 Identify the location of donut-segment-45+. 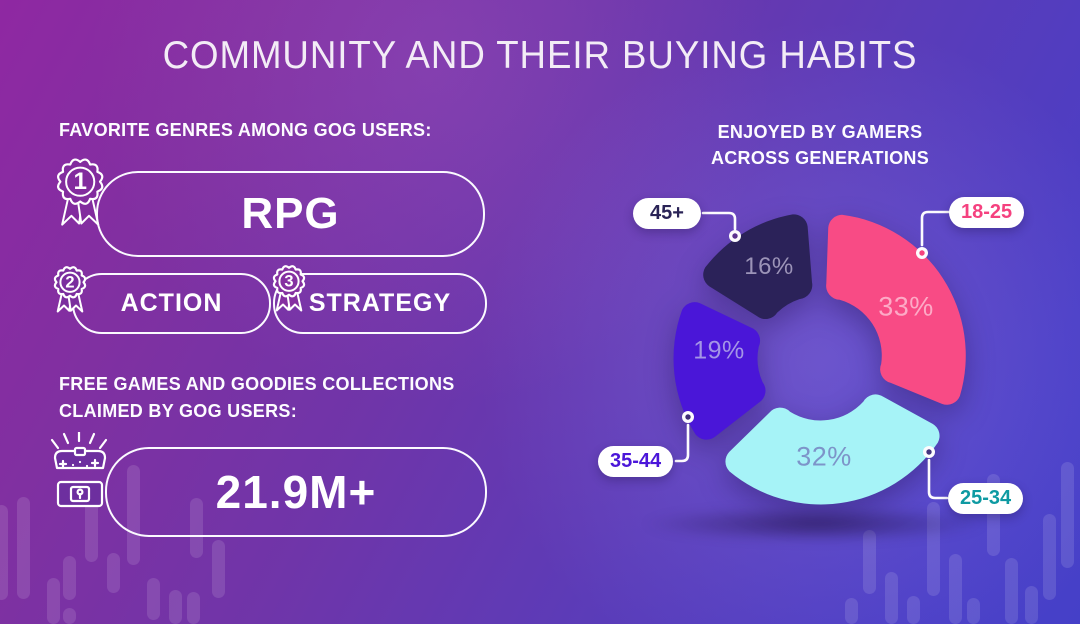
(758, 267).